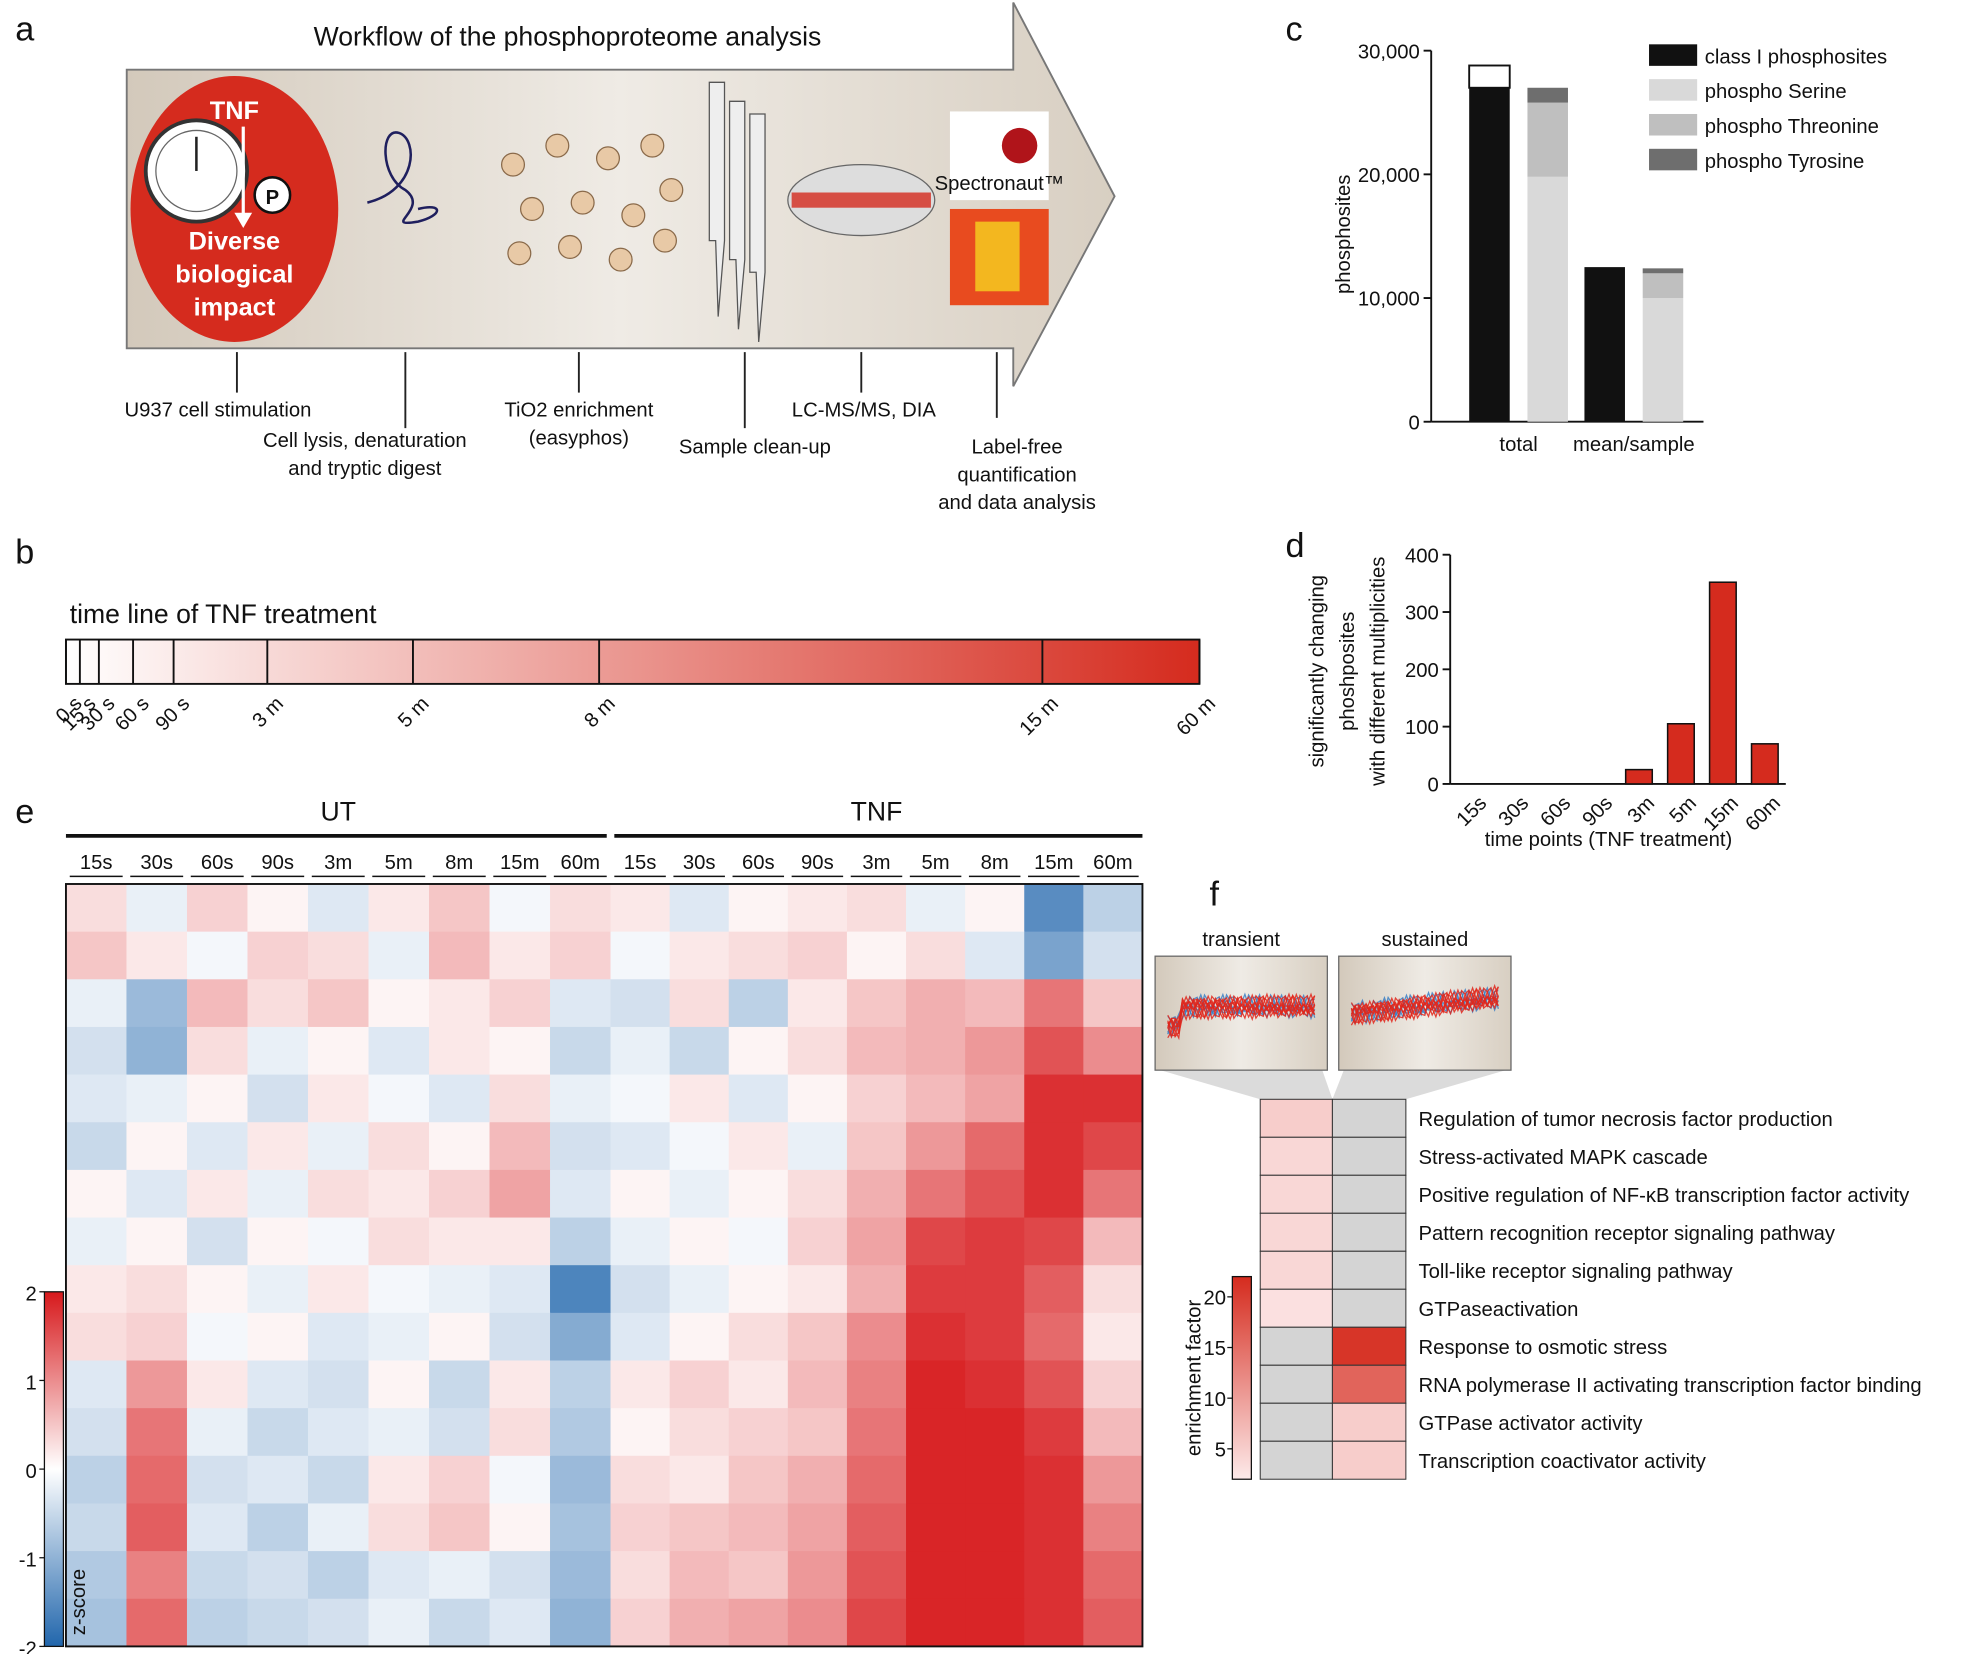 The image size is (1986, 1654). Describe the element at coordinates (413, 712) in the screenshot. I see `timepoint-label: 5 m` at that location.